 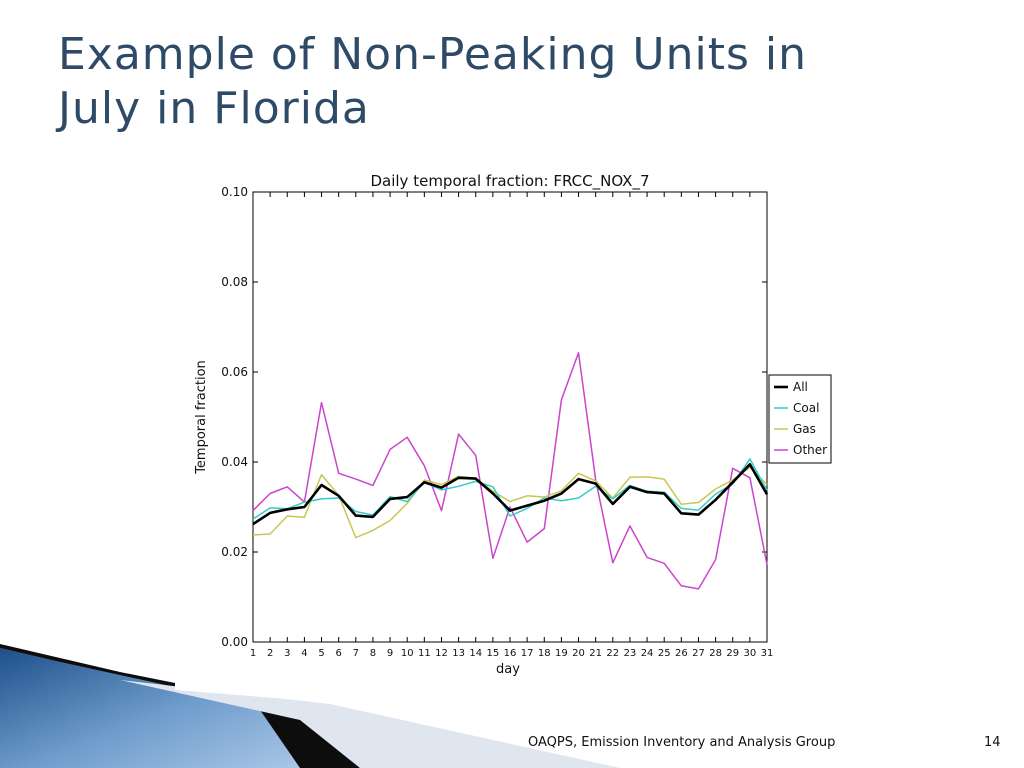 What do you see at coordinates (715, 653) in the screenshot?
I see `x-tick-label: 28` at bounding box center [715, 653].